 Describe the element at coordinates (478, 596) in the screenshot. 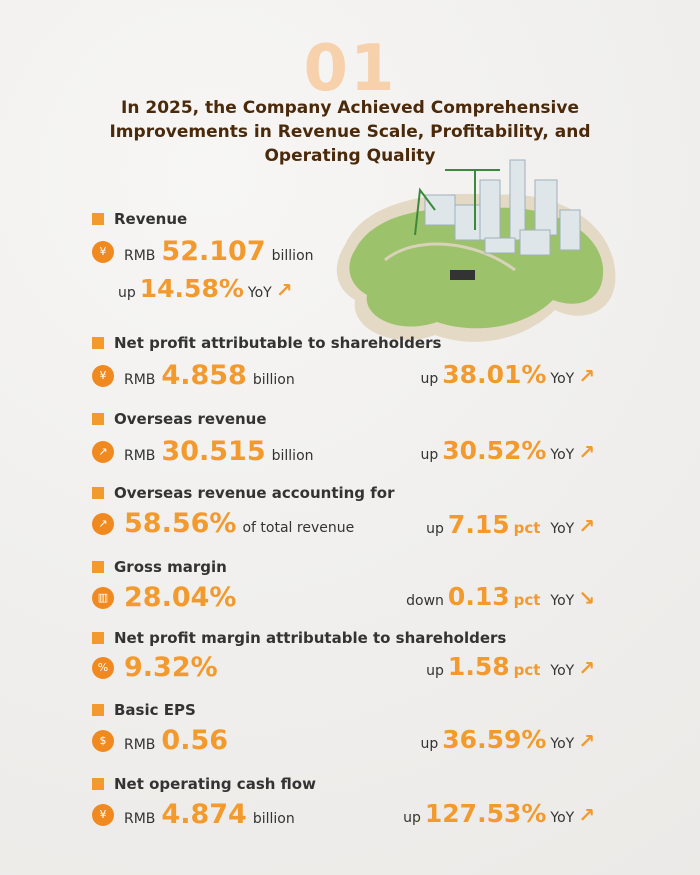

I see `change: 0.13` at that location.